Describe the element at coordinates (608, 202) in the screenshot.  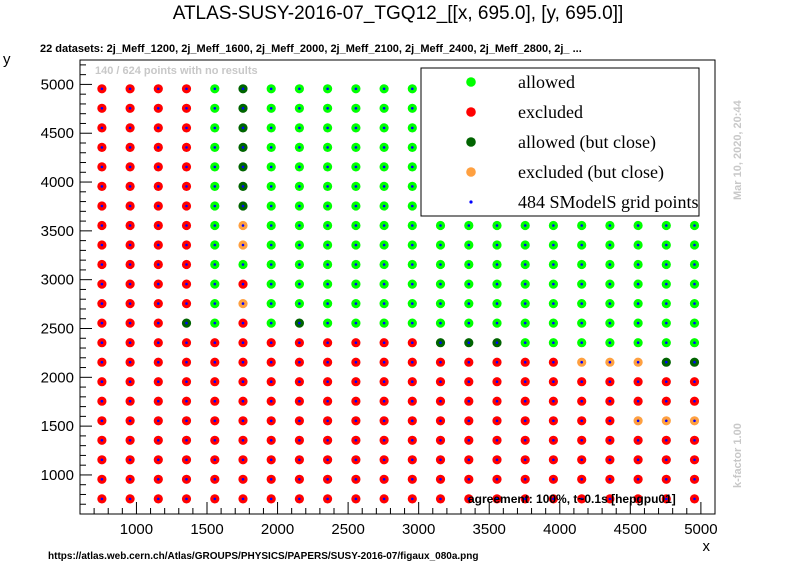
I see `legend-label-grid-point: 484 SModelS grid points` at that location.